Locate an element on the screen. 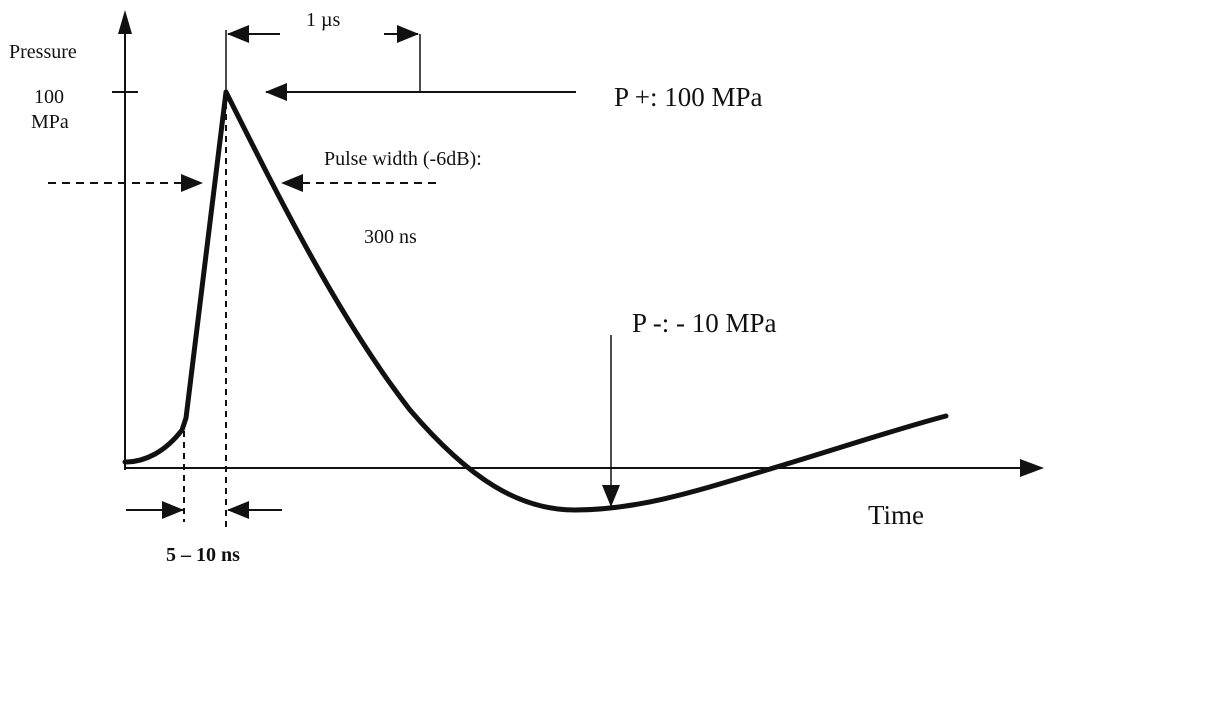  y-axis-label: Pressure is located at coordinates (43, 52).